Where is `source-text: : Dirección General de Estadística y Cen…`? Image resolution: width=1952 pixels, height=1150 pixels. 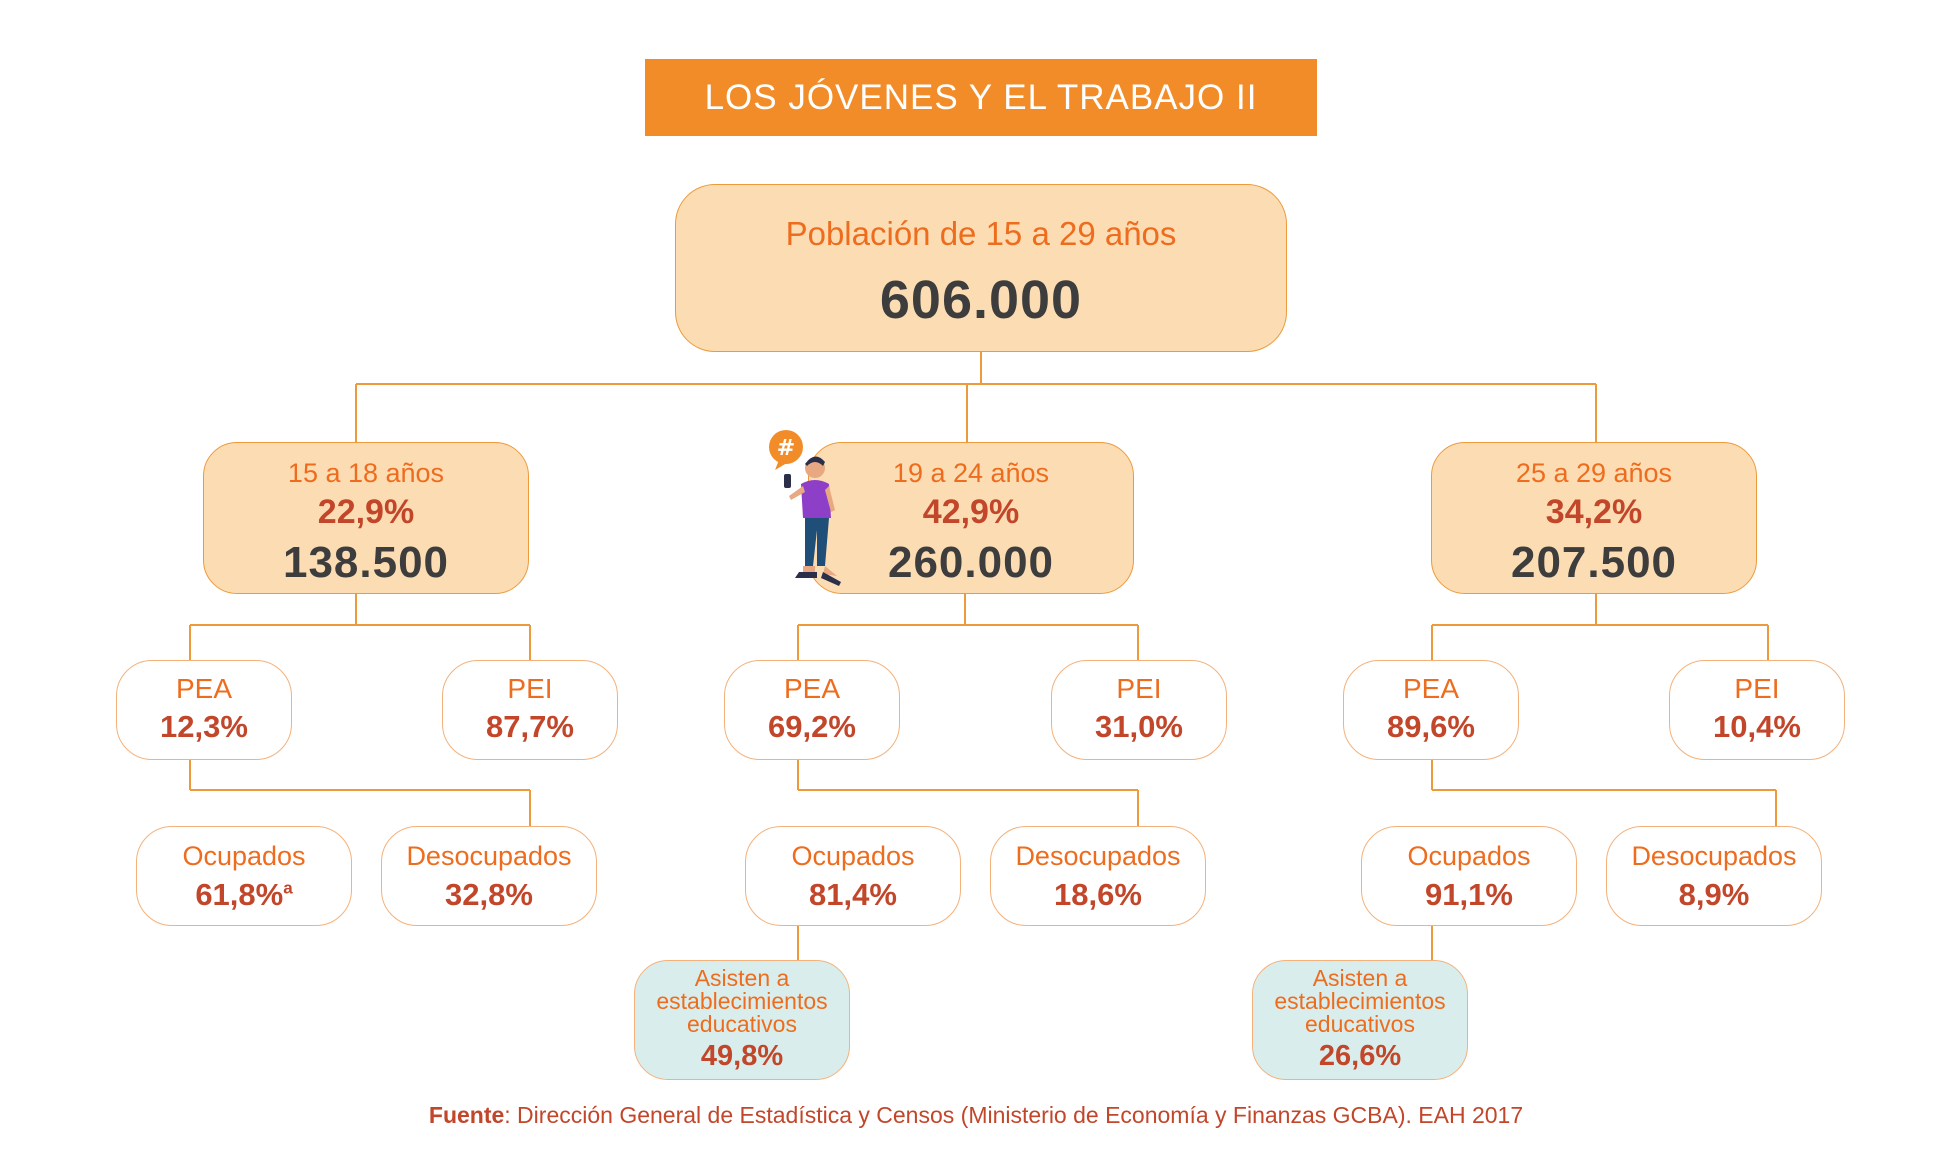 source-text: : Dirección General de Estadística y Cen… is located at coordinates (1014, 1115).